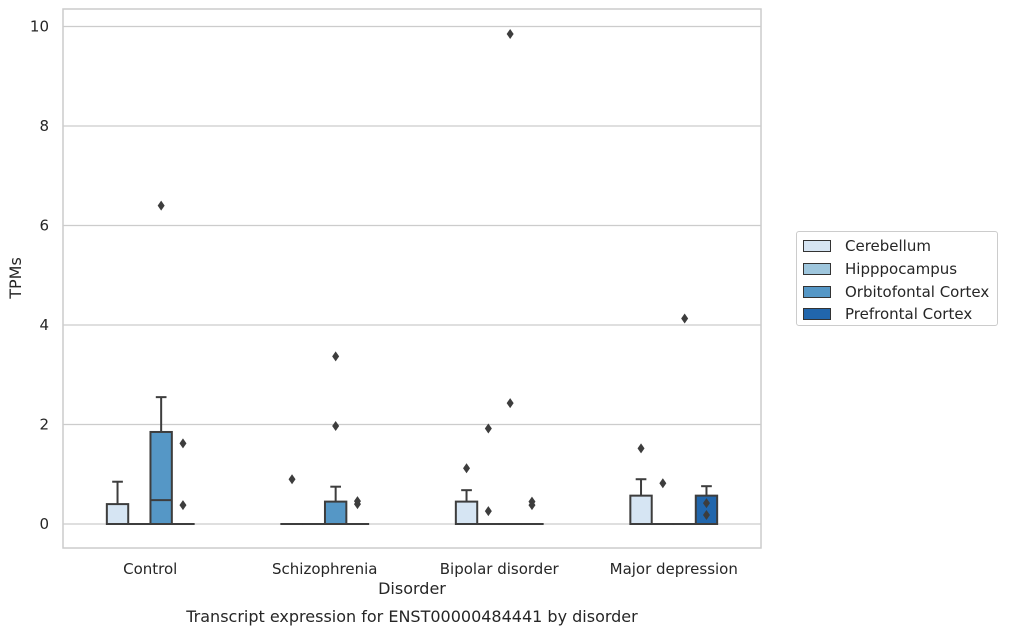 The height and width of the screenshot is (634, 1009). I want to click on x-tick-label: Control, so click(150, 569).